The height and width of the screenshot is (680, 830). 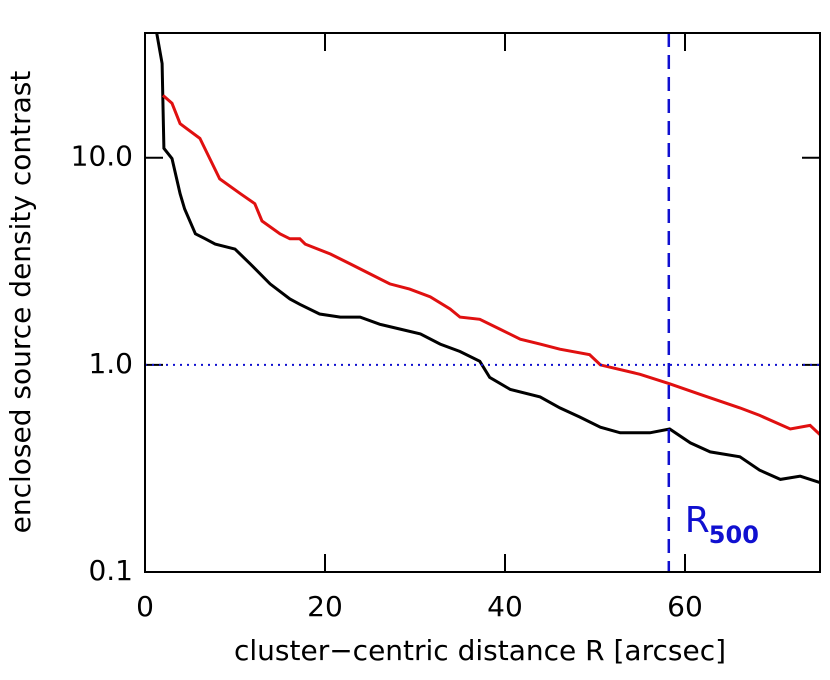 What do you see at coordinates (145, 606) in the screenshot?
I see `x-tick-label: 0` at bounding box center [145, 606].